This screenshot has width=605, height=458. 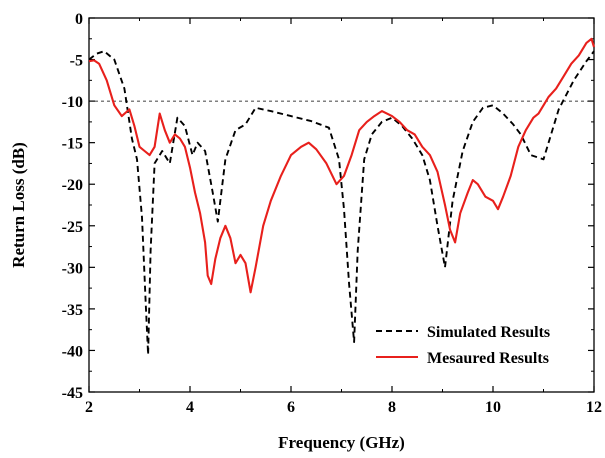 What do you see at coordinates (72, 144) in the screenshot?
I see `y-tick-label: -15` at bounding box center [72, 144].